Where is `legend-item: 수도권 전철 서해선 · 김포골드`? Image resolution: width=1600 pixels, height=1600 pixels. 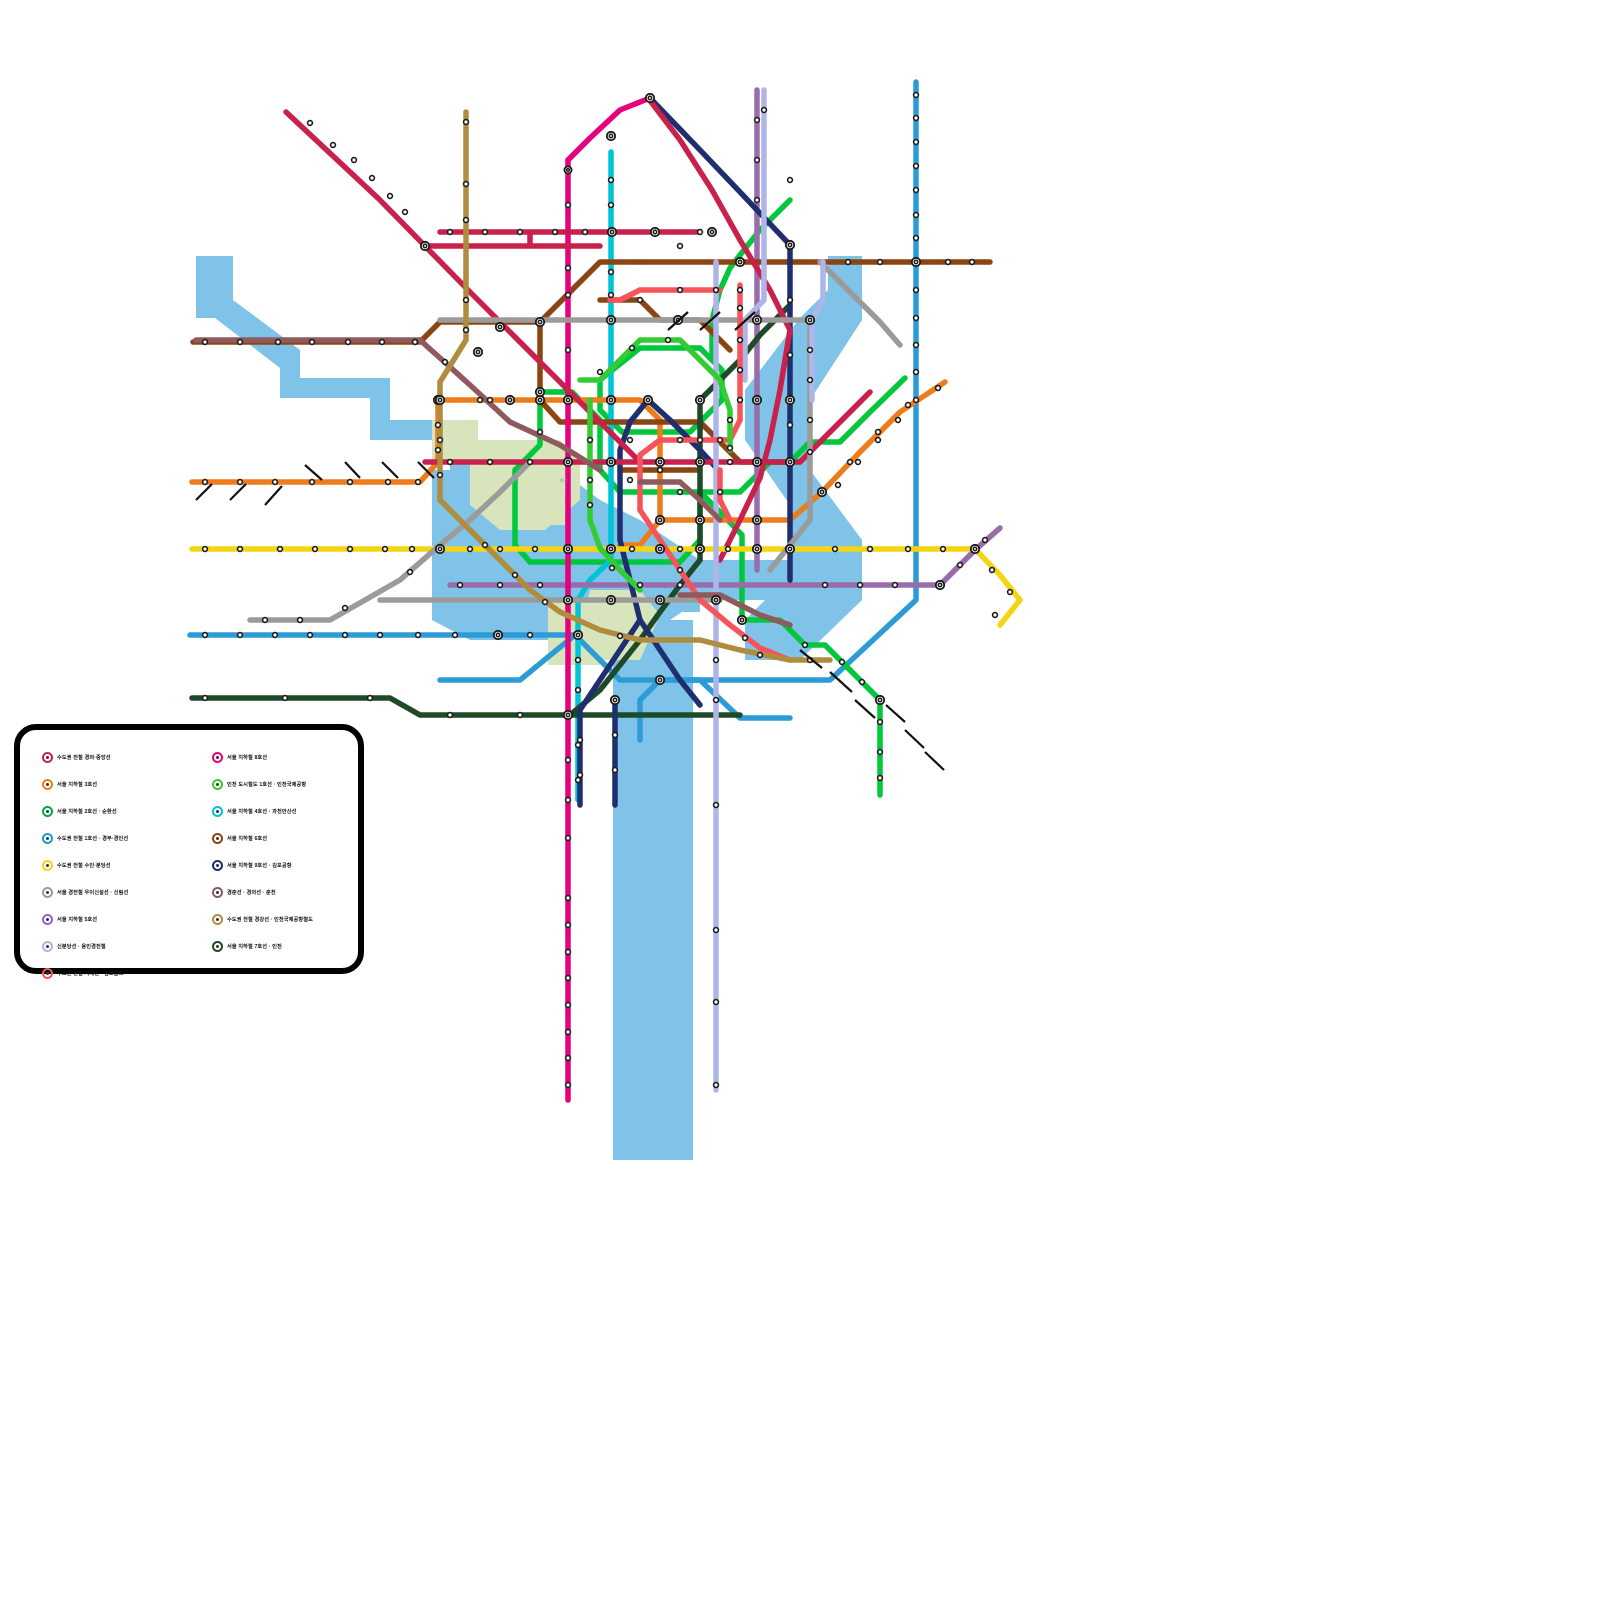
legend-item: 수도권 전철 서해선 · 김포골드 is located at coordinates (85, 973).